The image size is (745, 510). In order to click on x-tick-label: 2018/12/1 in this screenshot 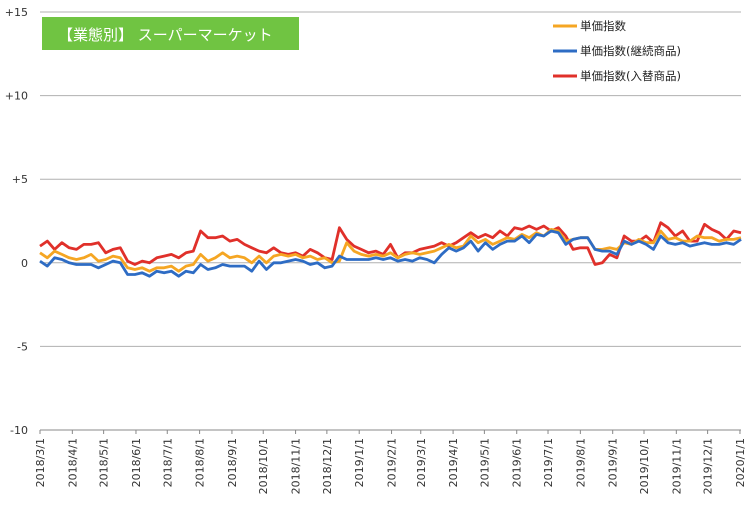, I will do `click(327, 466)`.